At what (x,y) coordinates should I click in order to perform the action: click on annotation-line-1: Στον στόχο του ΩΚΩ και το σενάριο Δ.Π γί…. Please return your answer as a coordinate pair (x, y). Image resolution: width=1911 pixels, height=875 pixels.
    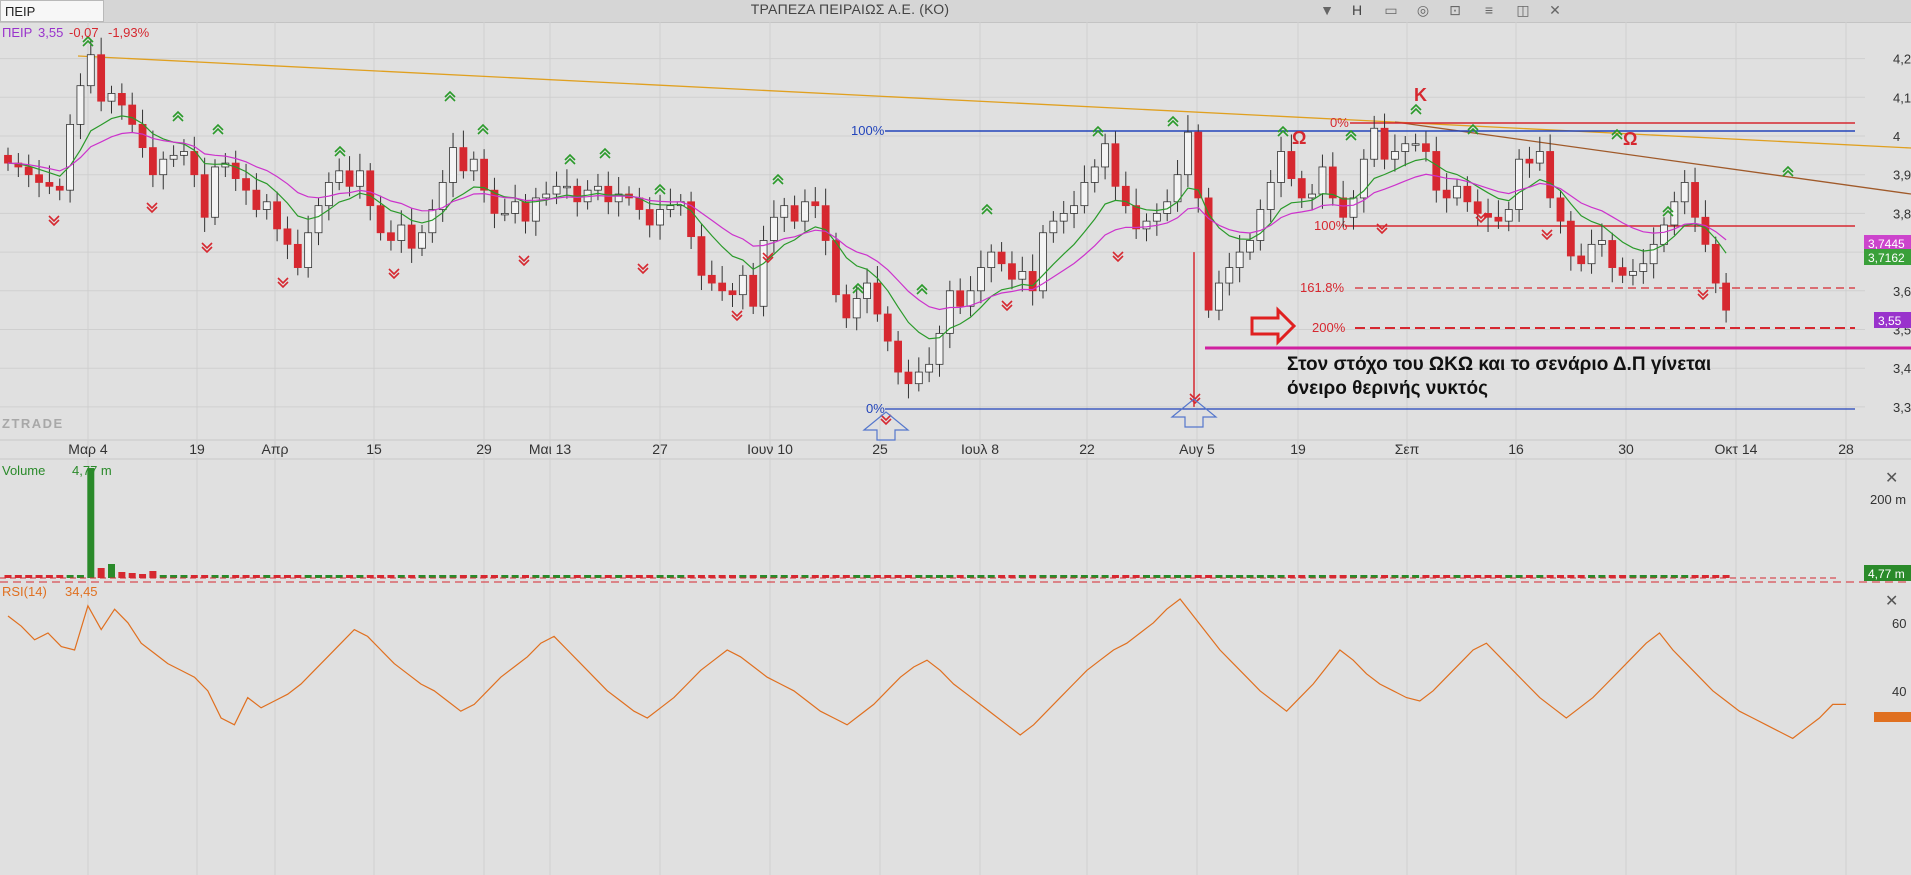
    Looking at the image, I should click on (1499, 364).